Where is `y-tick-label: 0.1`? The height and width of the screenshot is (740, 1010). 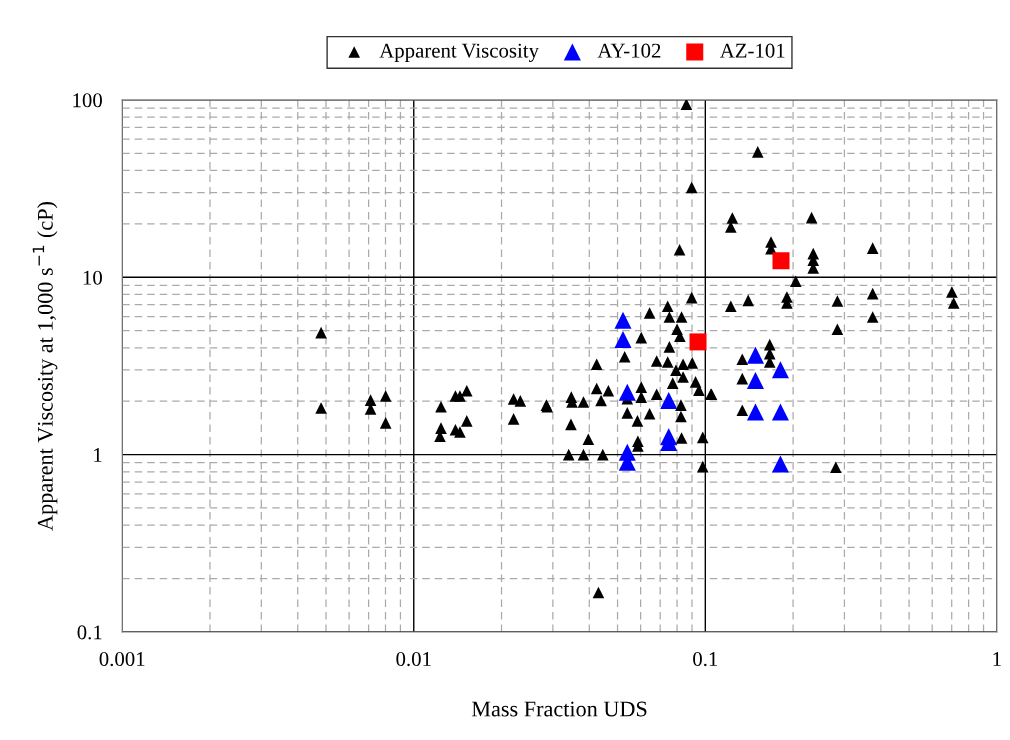
y-tick-label: 0.1 is located at coordinates (89, 632).